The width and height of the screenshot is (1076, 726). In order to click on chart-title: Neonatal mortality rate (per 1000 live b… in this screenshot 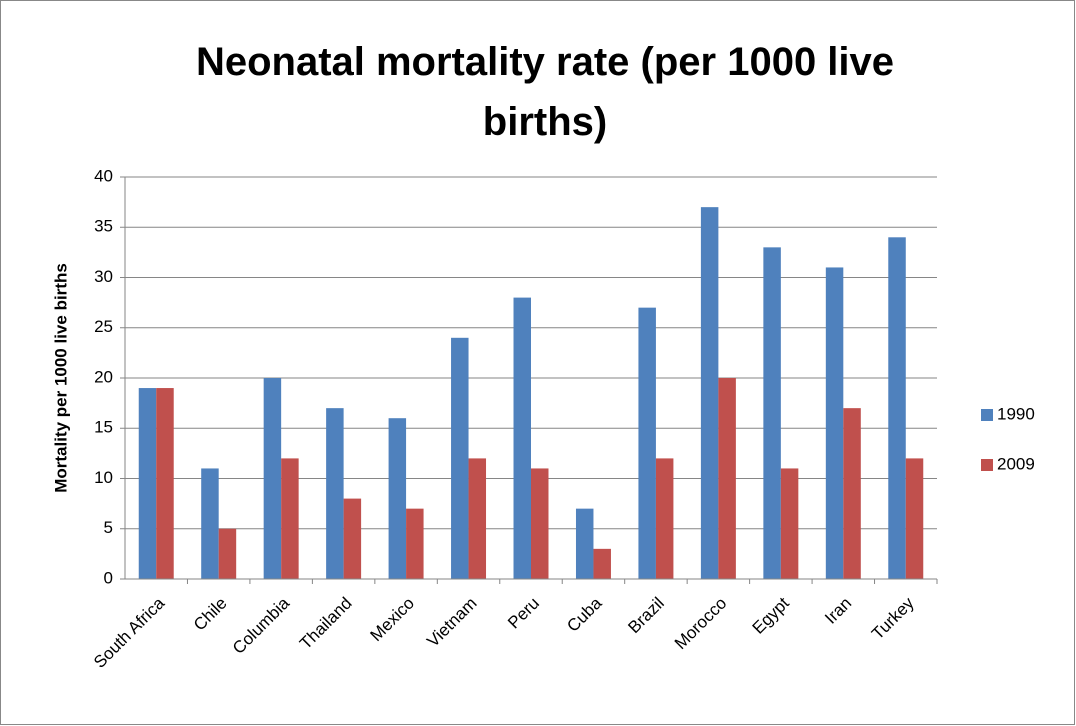, I will do `click(545, 92)`.